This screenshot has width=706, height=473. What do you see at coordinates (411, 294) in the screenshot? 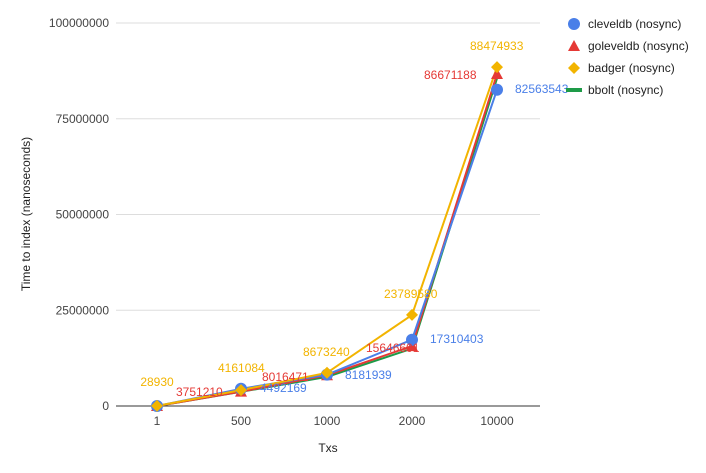
I see `data-label: 23789580` at bounding box center [411, 294].